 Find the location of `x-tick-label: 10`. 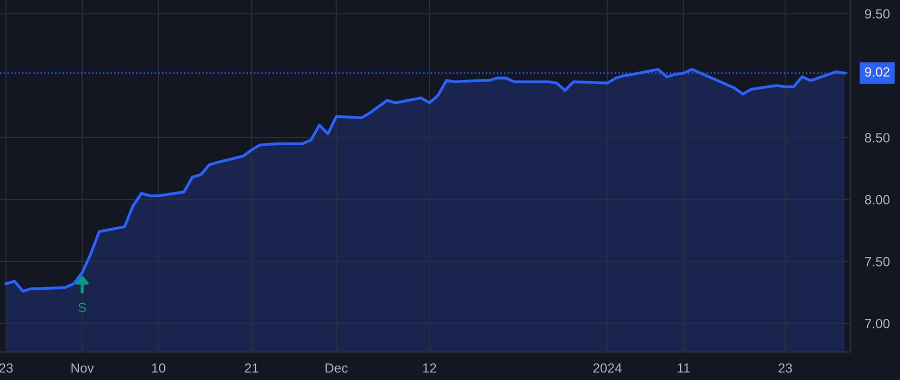

x-tick-label: 10 is located at coordinates (159, 368).